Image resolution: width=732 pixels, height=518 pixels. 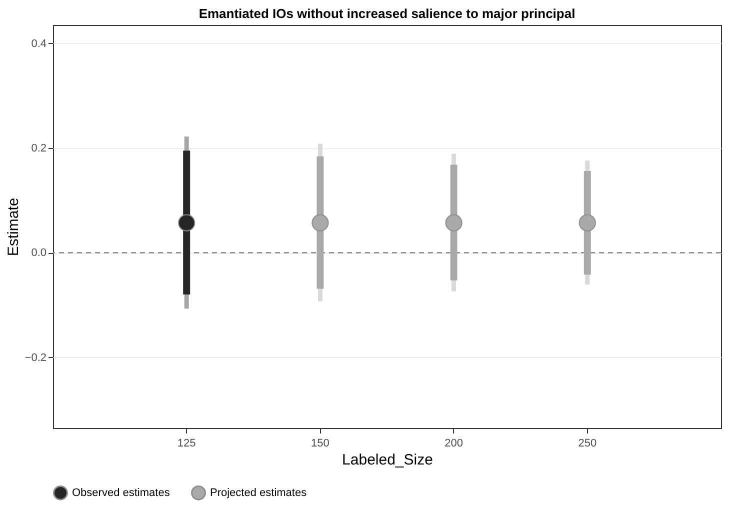 What do you see at coordinates (453, 444) in the screenshot?
I see `x-tick-label: 200` at bounding box center [453, 444].